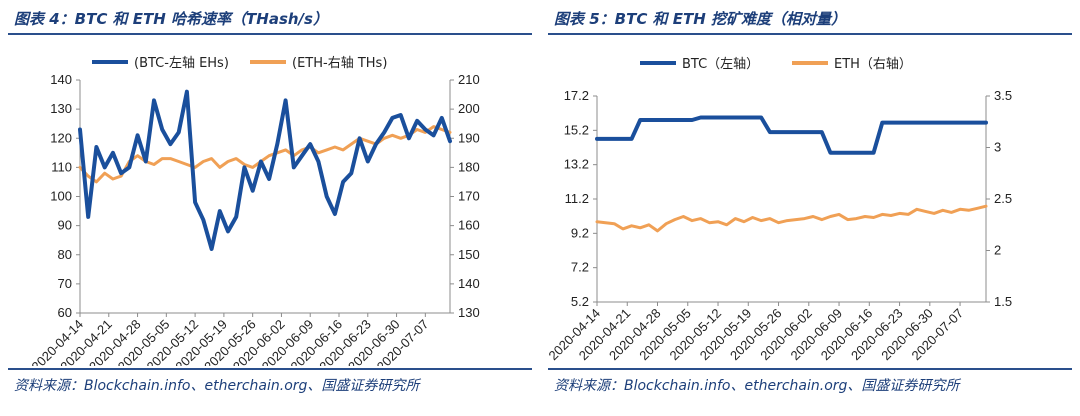  What do you see at coordinates (580, 232) in the screenshot?
I see `left-y-tick-label: 9.2` at bounding box center [580, 232].